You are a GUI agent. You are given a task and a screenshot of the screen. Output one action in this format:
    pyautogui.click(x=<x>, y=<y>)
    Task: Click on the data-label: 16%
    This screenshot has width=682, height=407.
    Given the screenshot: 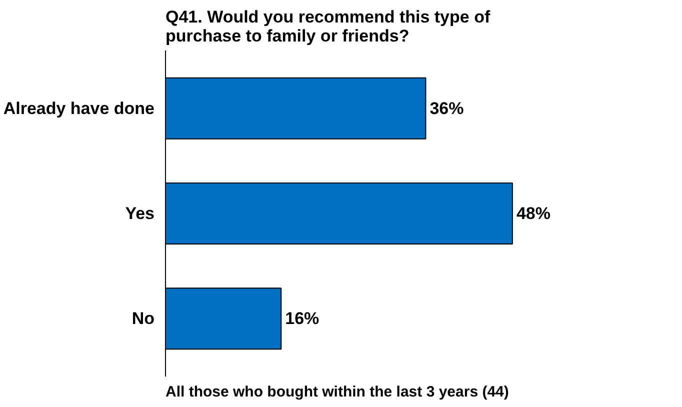 What is the action you would take?
    pyautogui.click(x=302, y=318)
    